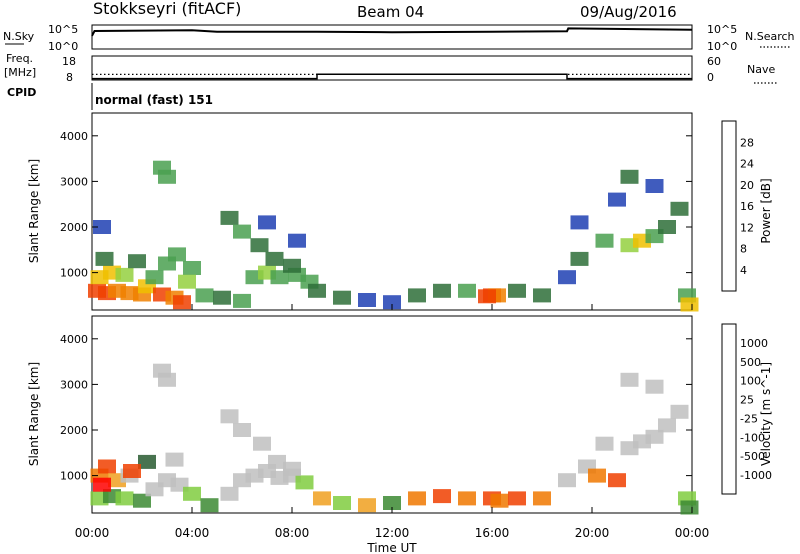 This screenshot has width=800, height=554. What do you see at coordinates (19, 36) in the screenshot?
I see `nsky-label: N.Sky` at bounding box center [19, 36].